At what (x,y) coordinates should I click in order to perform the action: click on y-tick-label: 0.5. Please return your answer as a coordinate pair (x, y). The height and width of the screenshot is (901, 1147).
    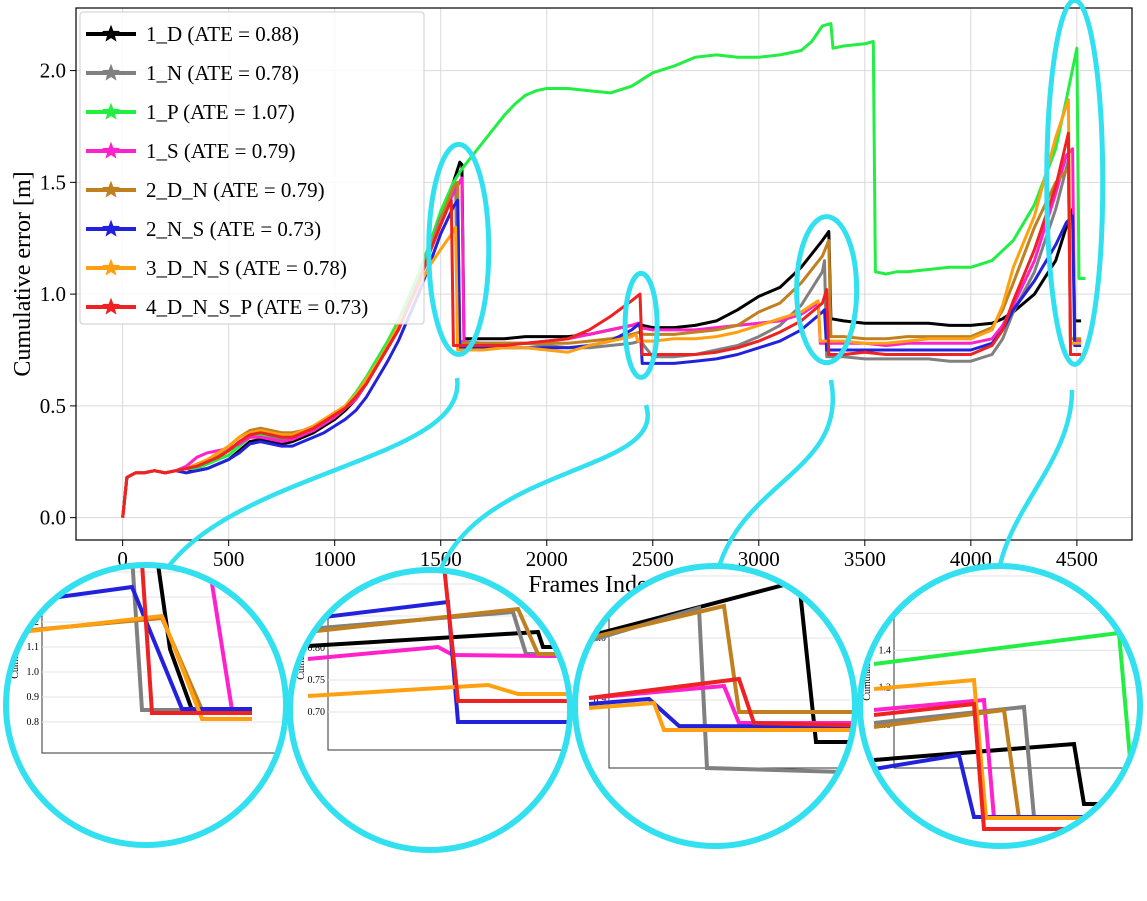
    Looking at the image, I should click on (53, 406).